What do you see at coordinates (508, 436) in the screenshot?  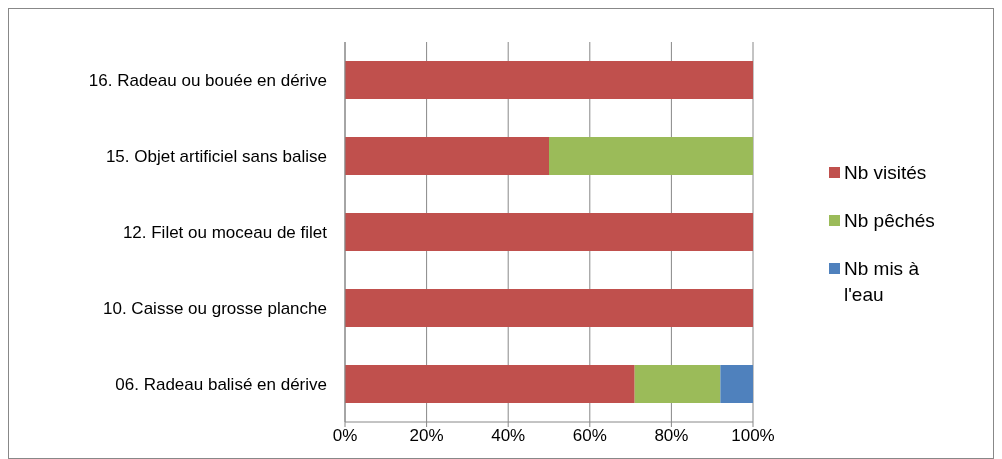 I see `x-tick-label: 40%` at bounding box center [508, 436].